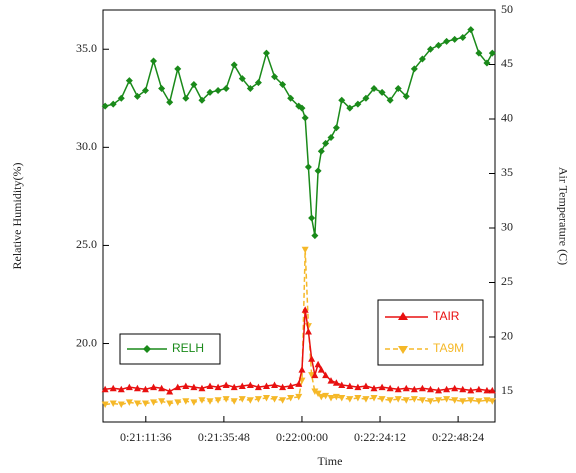  Describe the element at coordinates (146, 437) in the screenshot. I see `x-tick-label: 0:21:11:36` at that location.